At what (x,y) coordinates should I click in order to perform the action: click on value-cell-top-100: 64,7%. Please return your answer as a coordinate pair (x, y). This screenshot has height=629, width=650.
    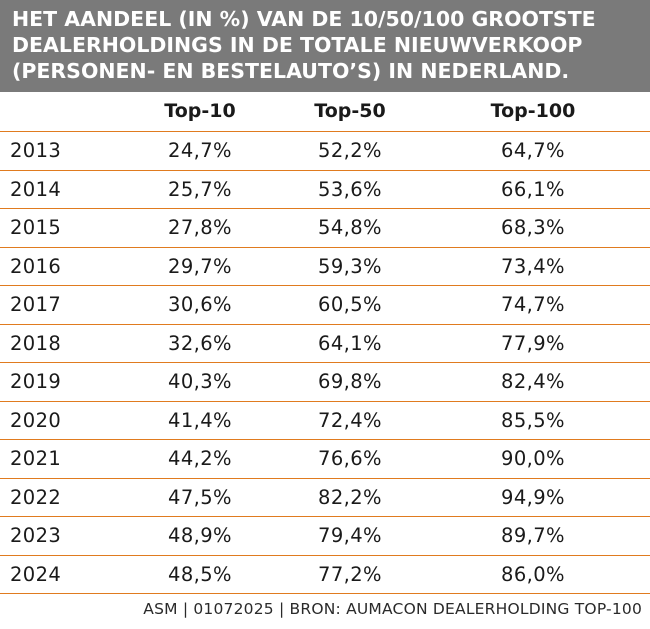
    Looking at the image, I should click on (533, 150).